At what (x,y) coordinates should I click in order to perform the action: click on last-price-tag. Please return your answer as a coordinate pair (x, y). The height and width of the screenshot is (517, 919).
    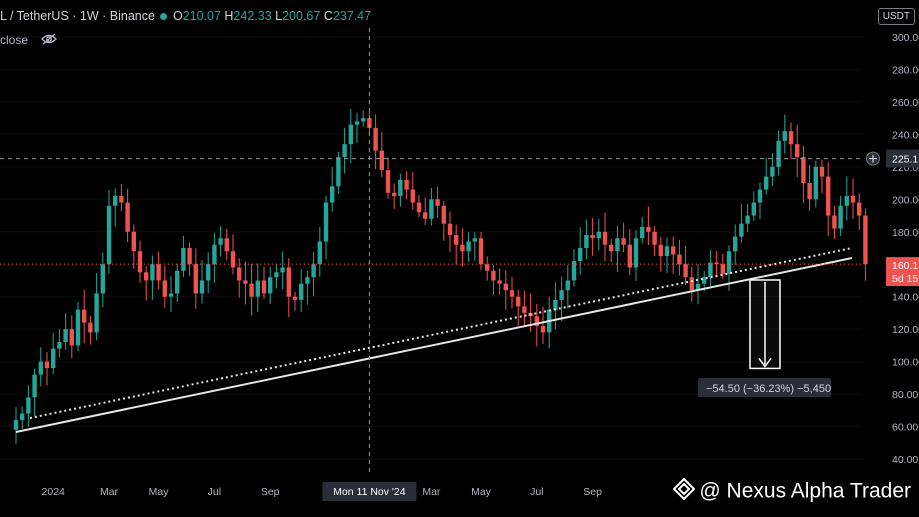
    Looking at the image, I should click on (902, 272).